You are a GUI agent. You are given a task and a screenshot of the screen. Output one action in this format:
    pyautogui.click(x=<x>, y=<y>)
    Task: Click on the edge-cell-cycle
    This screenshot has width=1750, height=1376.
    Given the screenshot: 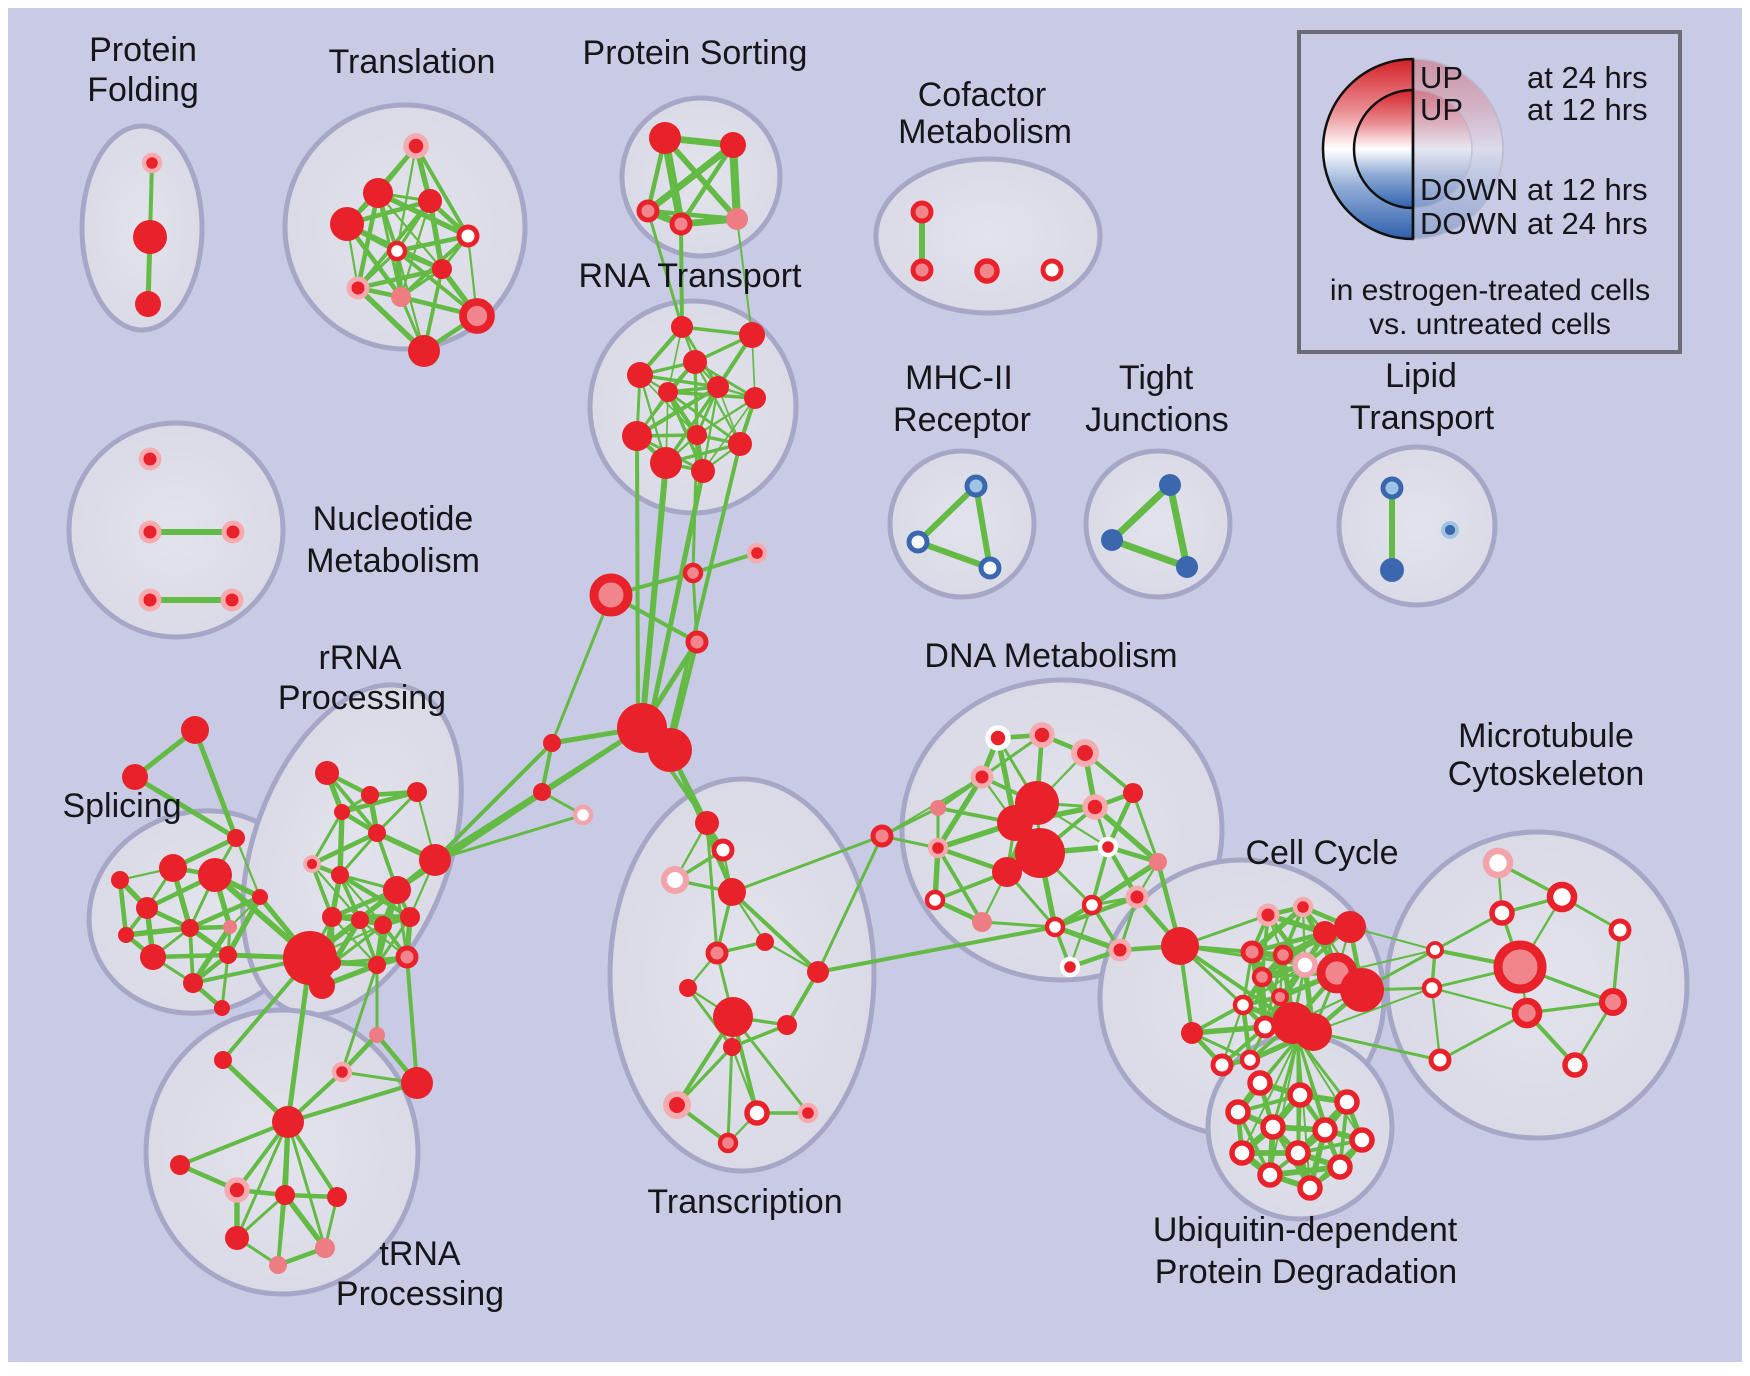 What is the action you would take?
    pyautogui.click(x=1288, y=942)
    